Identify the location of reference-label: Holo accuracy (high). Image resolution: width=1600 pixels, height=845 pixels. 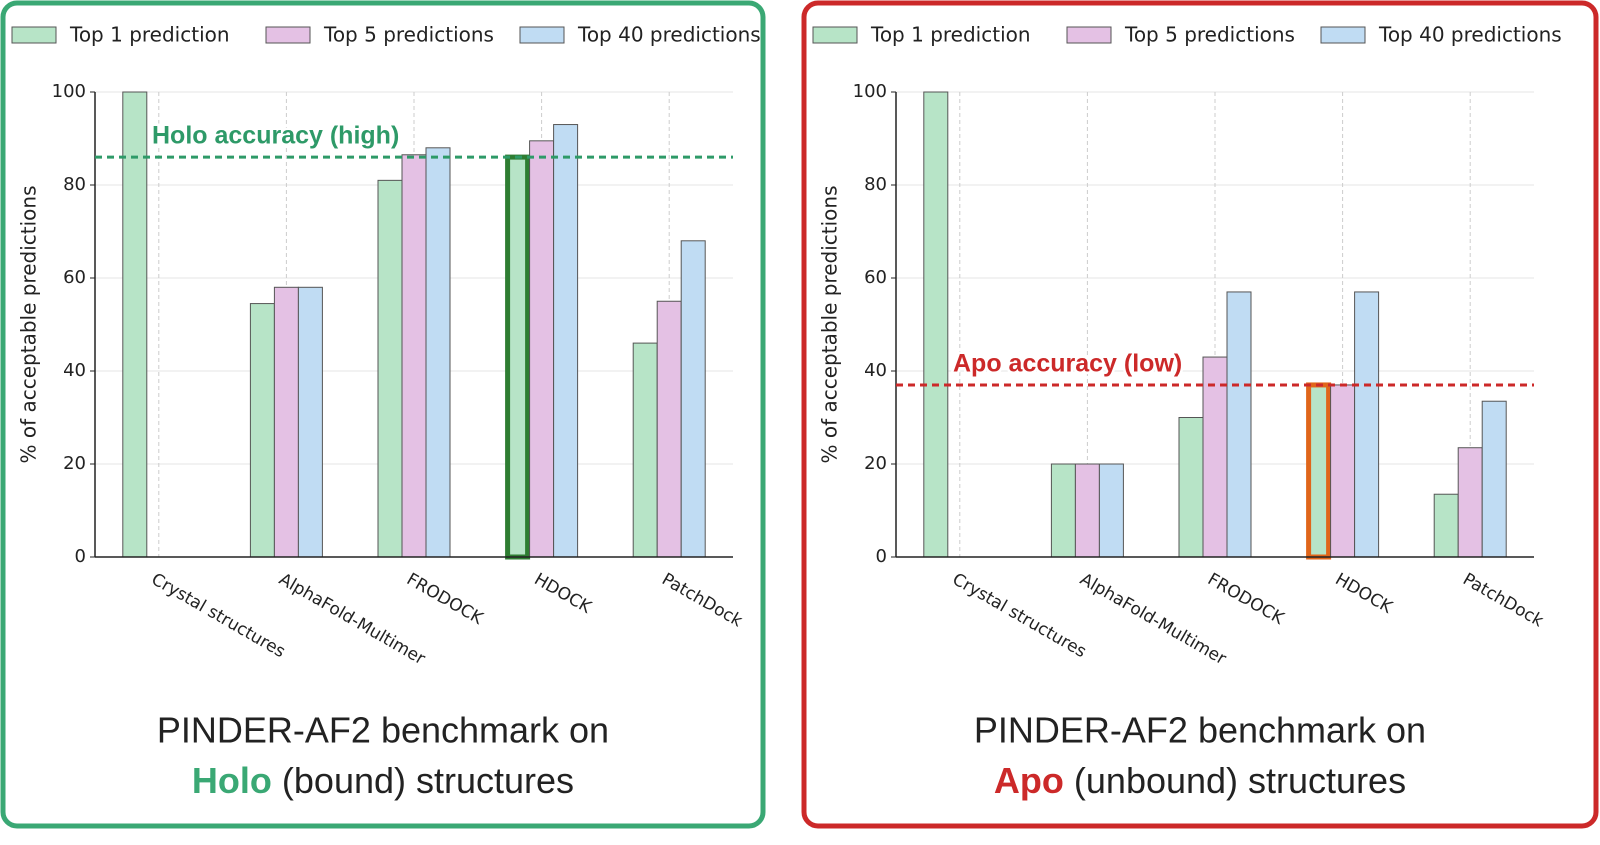
(275, 136).